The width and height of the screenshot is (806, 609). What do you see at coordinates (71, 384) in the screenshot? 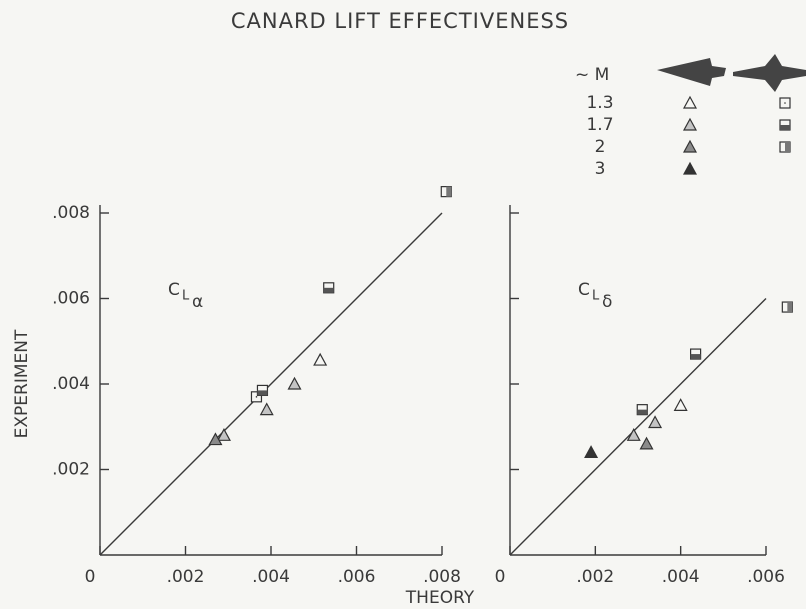
I see `y-tick-label: .004` at bounding box center [71, 384].